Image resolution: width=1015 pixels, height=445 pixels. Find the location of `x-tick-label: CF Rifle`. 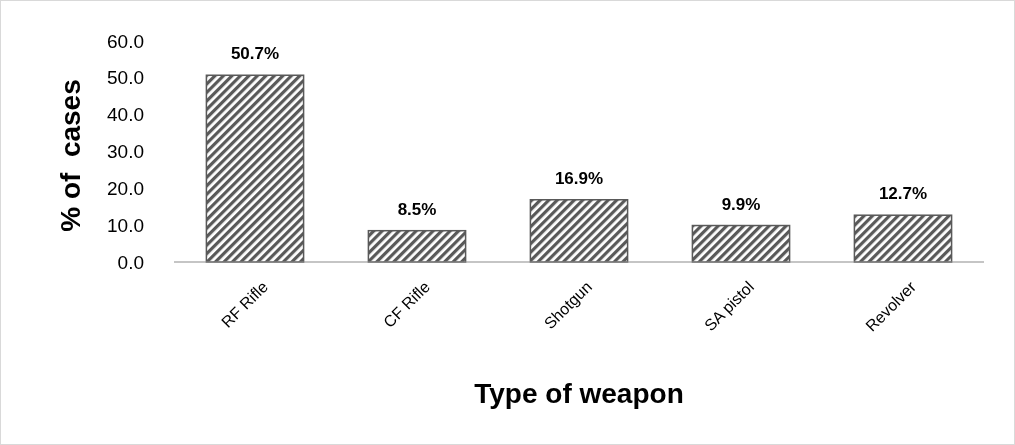

x-tick-label: CF Rifle is located at coordinates (407, 304).